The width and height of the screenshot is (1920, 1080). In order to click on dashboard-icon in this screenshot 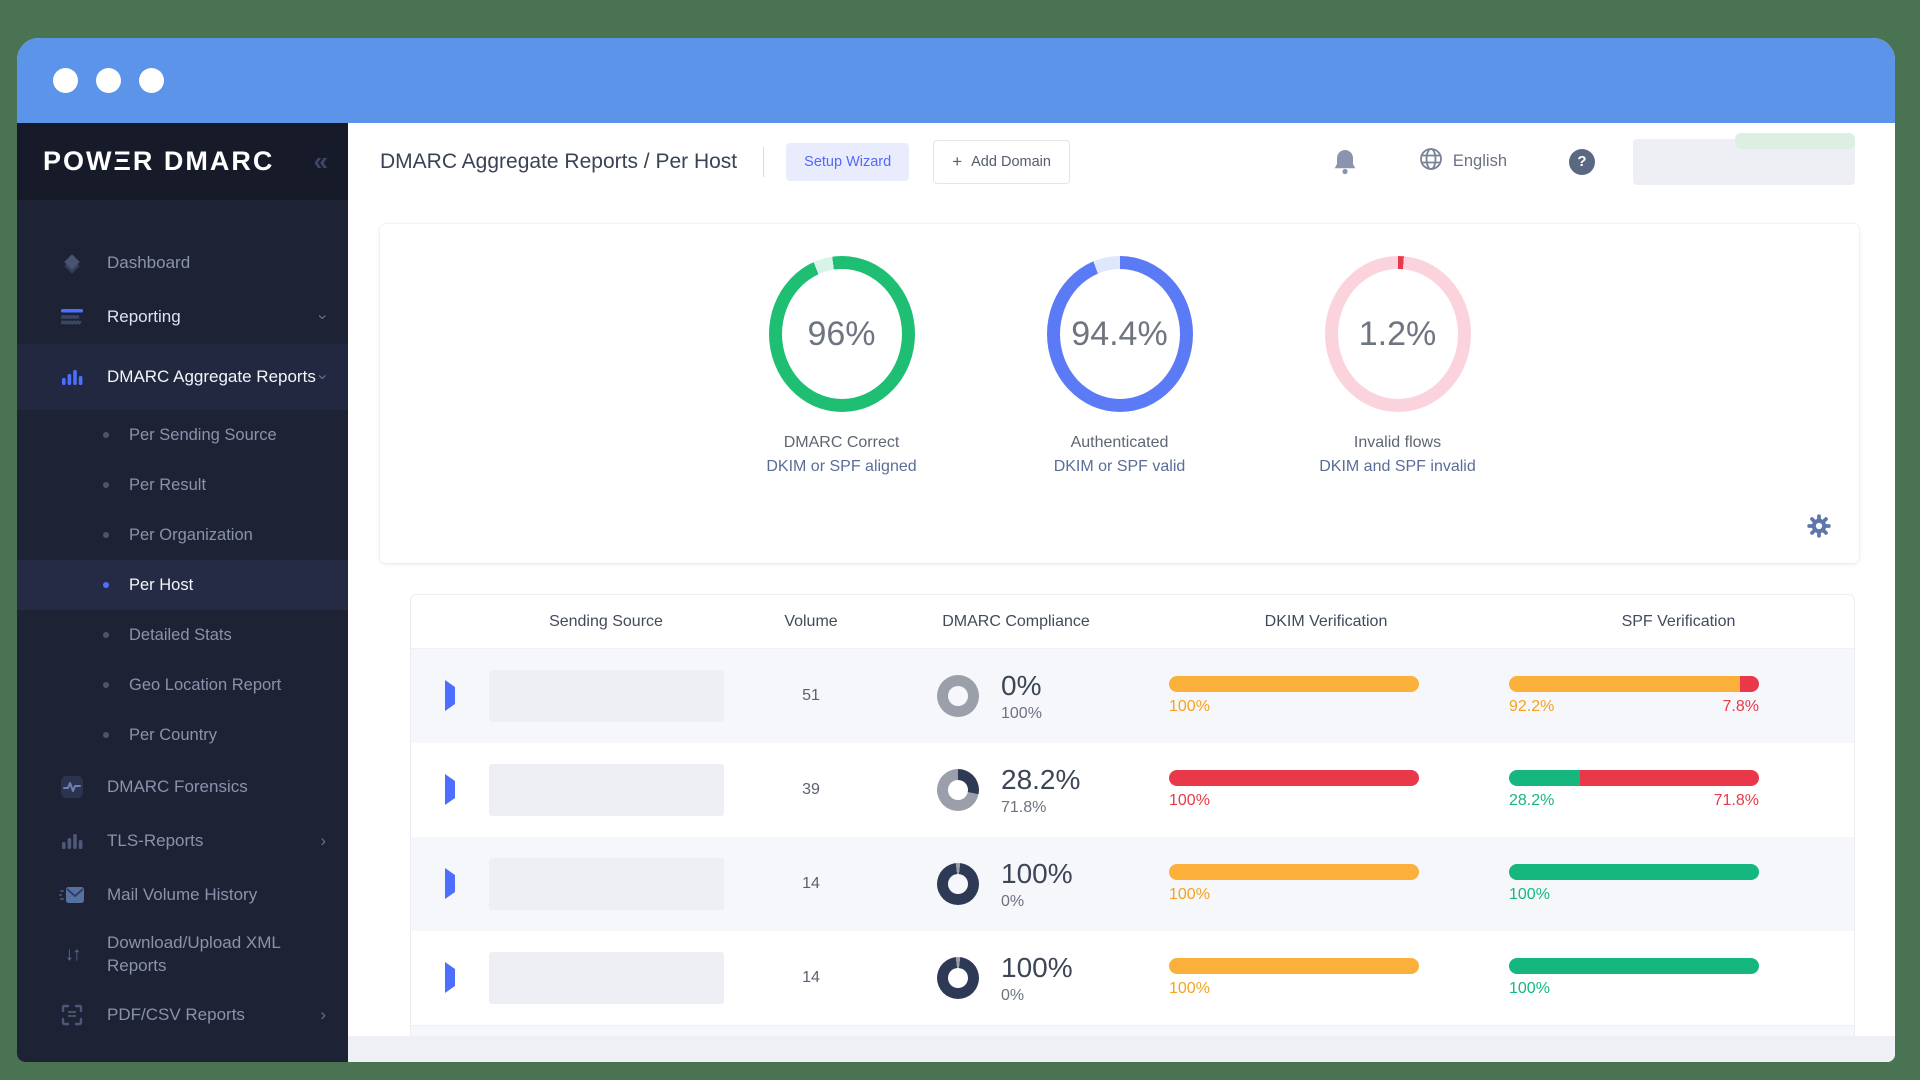, I will do `click(72, 263)`.